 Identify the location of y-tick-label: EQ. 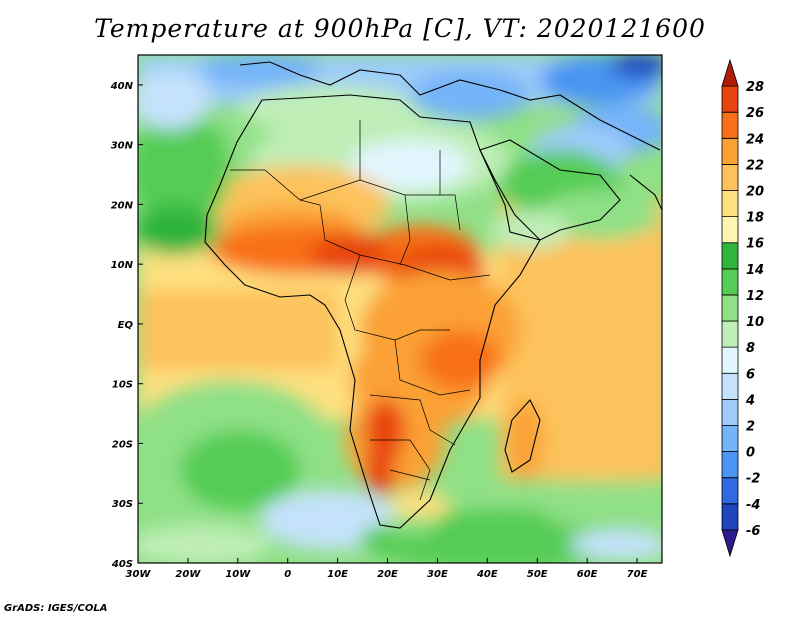
(126, 325).